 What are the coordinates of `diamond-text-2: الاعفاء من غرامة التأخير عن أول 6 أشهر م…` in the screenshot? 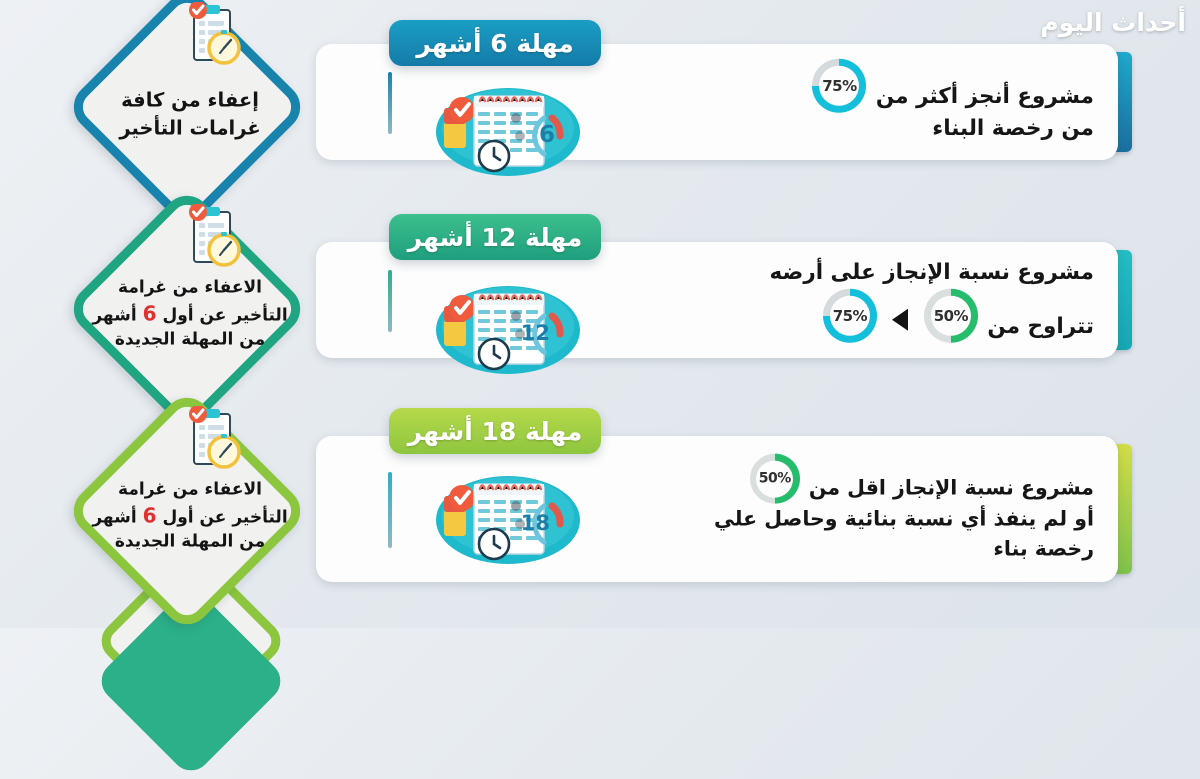 It's located at (190, 313).